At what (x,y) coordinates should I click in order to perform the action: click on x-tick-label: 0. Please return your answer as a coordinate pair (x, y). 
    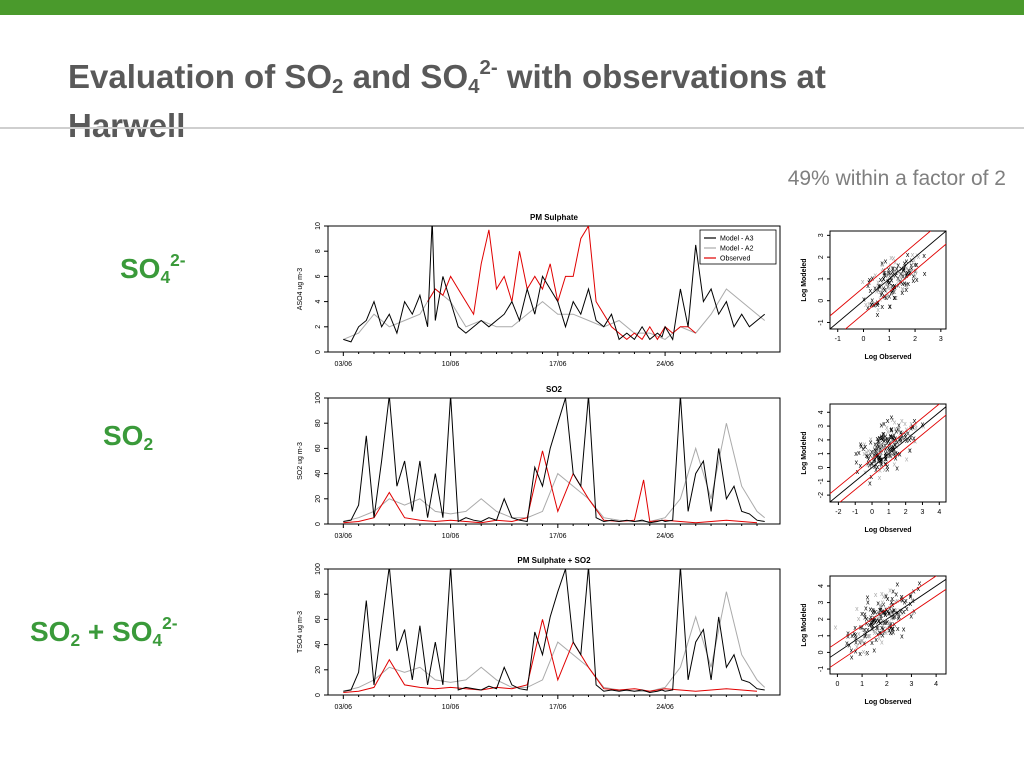
    Looking at the image, I should click on (837, 684).